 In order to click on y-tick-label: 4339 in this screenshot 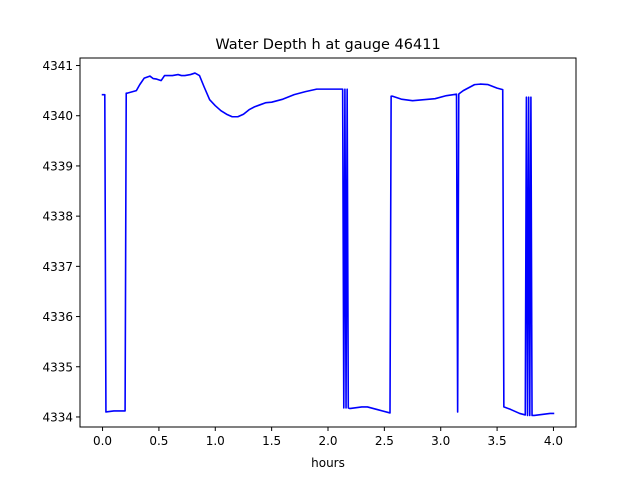, I will do `click(57, 166)`.